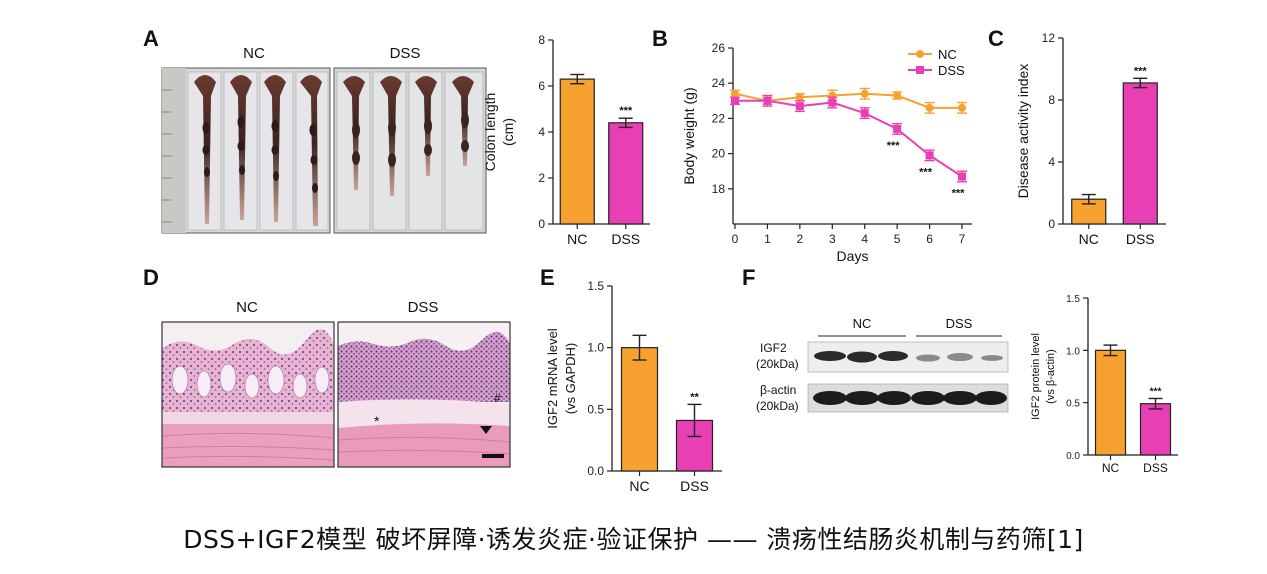 The height and width of the screenshot is (574, 1267). Describe the element at coordinates (423, 307) in the screenshot. I see `histology-label-dss: DSS` at that location.